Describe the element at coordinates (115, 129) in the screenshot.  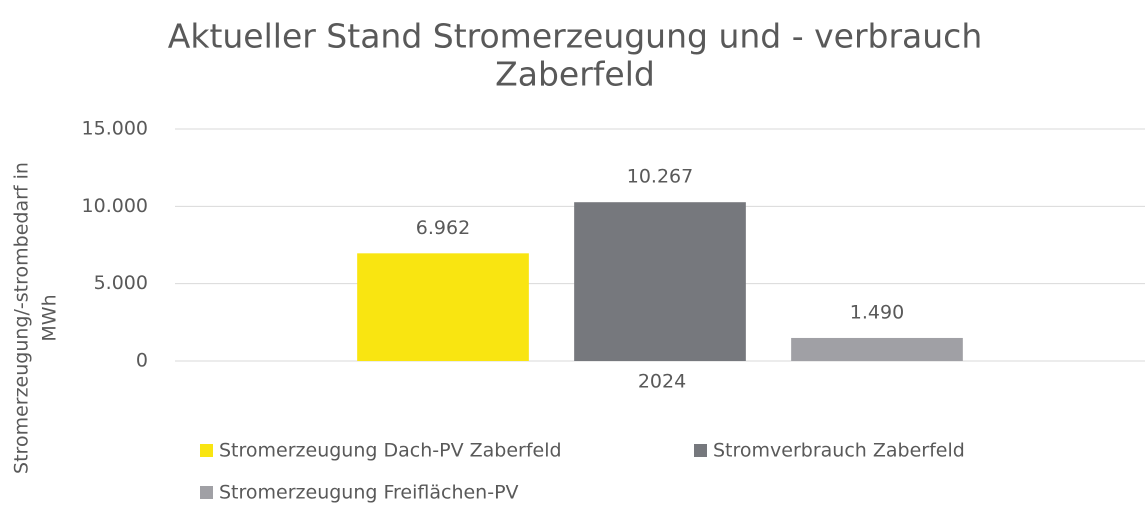
I see `y-tick-label: 15.000` at that location.